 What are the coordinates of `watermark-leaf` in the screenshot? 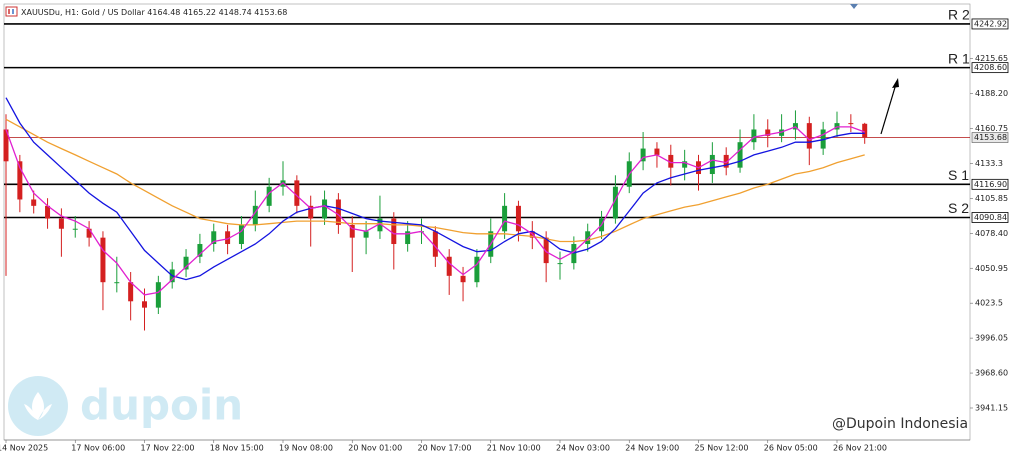 It's located at (38, 406).